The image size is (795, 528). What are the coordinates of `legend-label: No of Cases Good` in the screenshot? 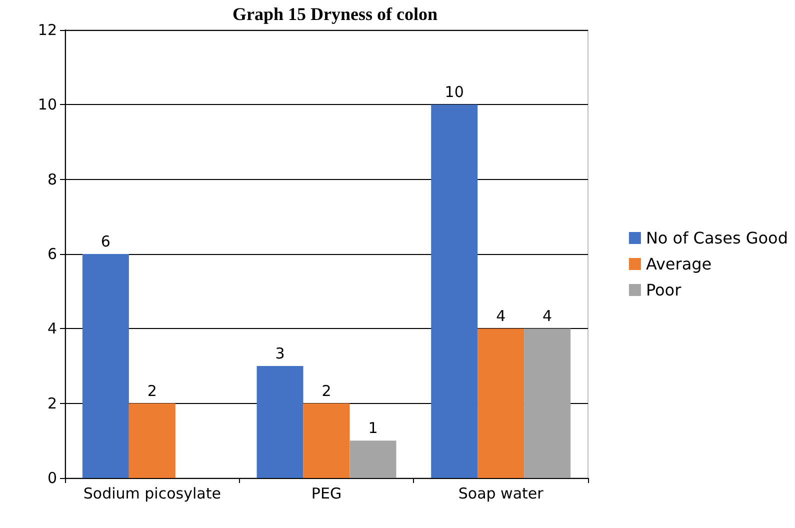 It's located at (717, 238).